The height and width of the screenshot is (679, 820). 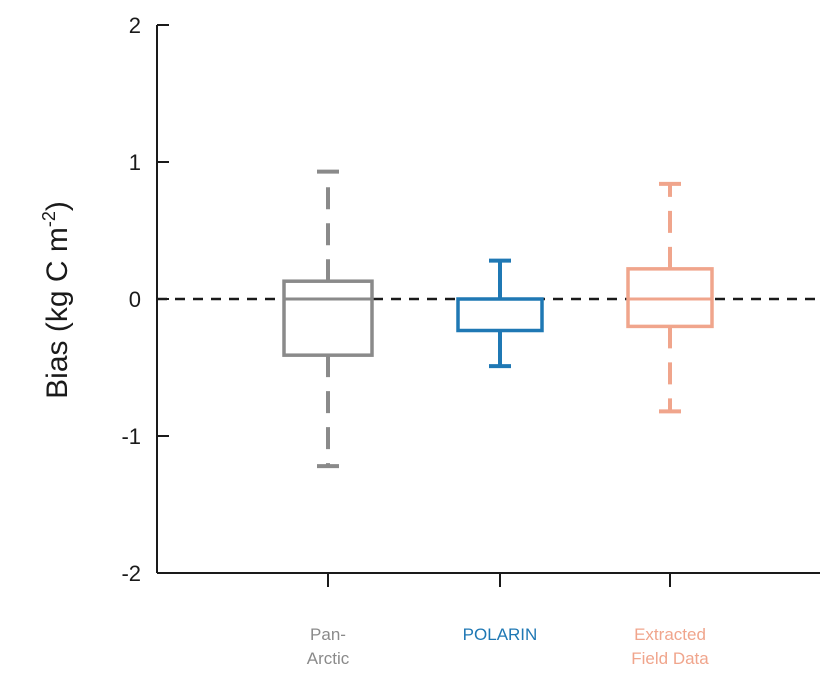 What do you see at coordinates (670, 634) in the screenshot?
I see `category-label-line: Extracted` at bounding box center [670, 634].